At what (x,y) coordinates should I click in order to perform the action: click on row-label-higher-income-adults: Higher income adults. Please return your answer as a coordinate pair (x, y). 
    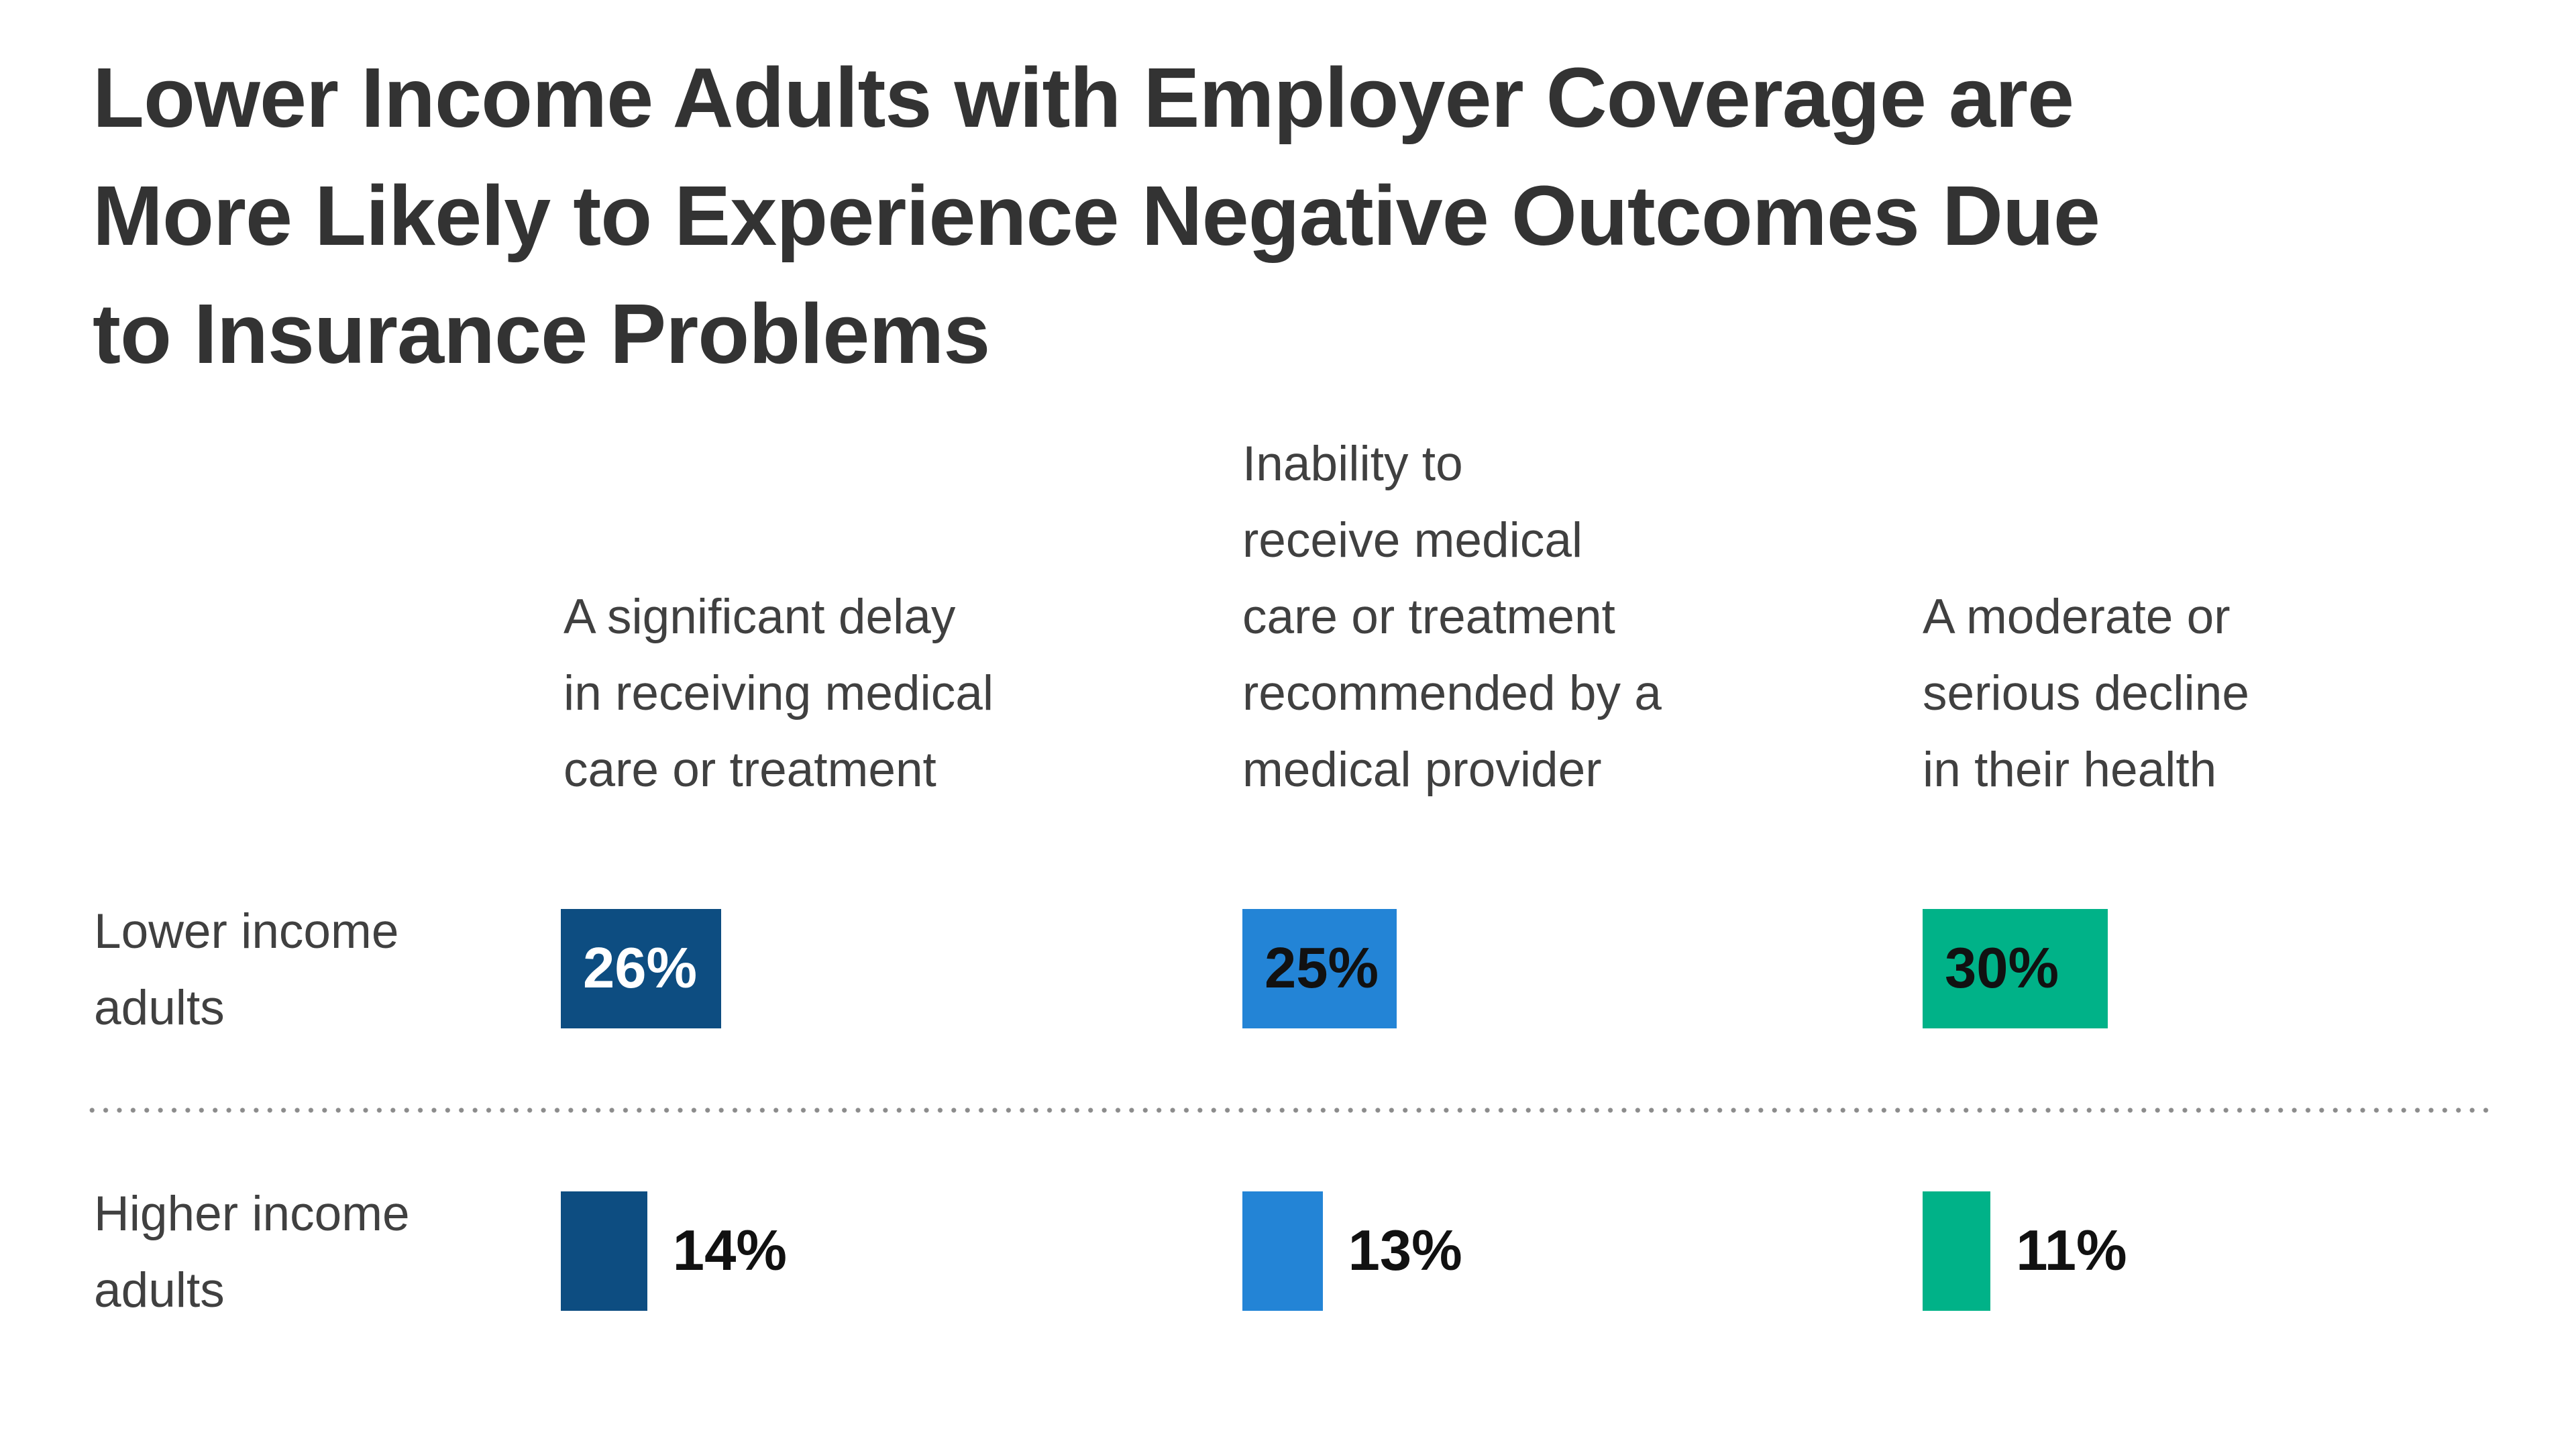
    Looking at the image, I should click on (252, 1252).